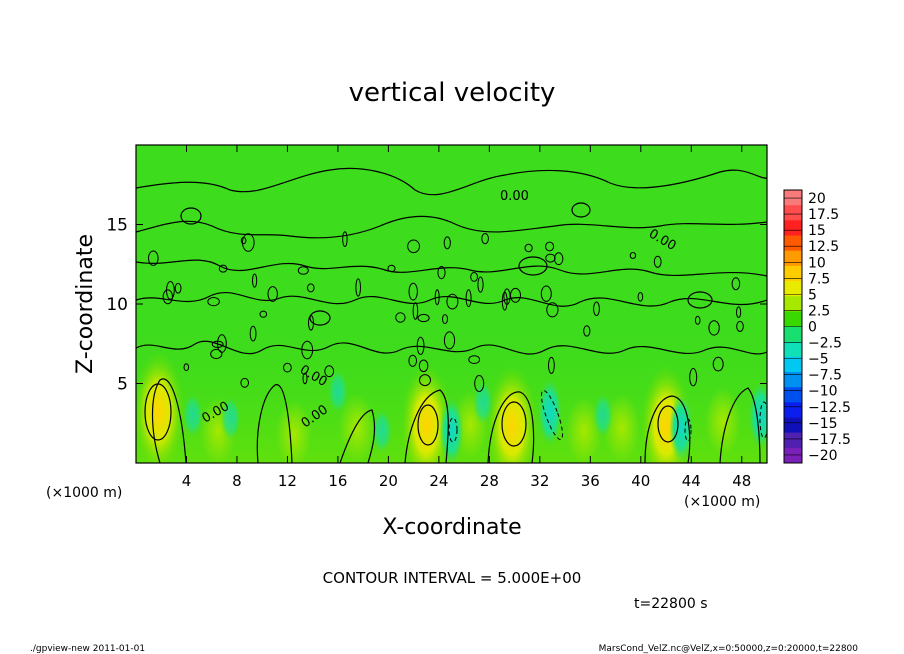 This screenshot has width=904, height=654. I want to click on colorbar-tick-label: 0, so click(812, 328).